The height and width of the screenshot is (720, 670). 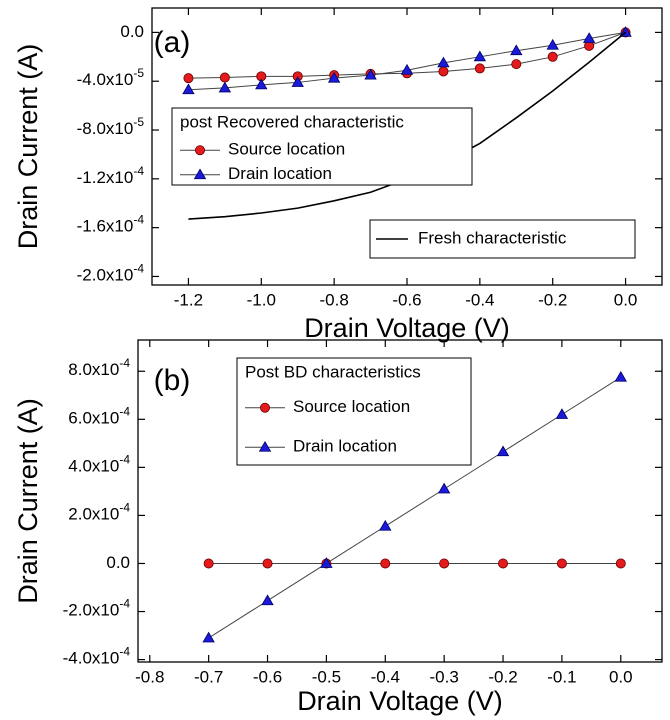 I want to click on y-tick-label: -8.0x10⁻⁵, so click(x=111, y=126).